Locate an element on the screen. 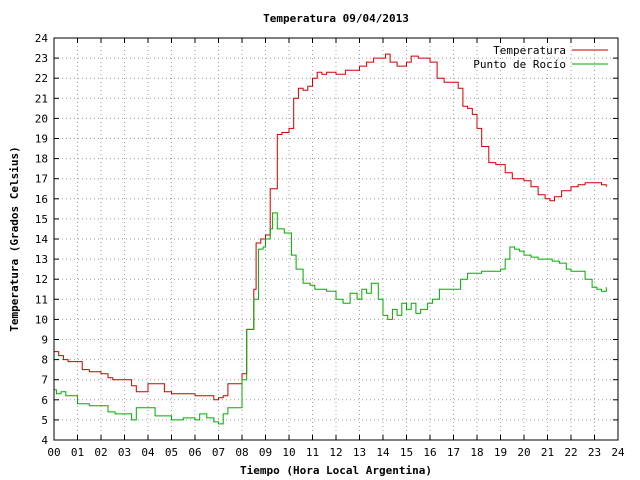 The width and height of the screenshot is (640, 480). x-tick-label: 02 is located at coordinates (100, 452).